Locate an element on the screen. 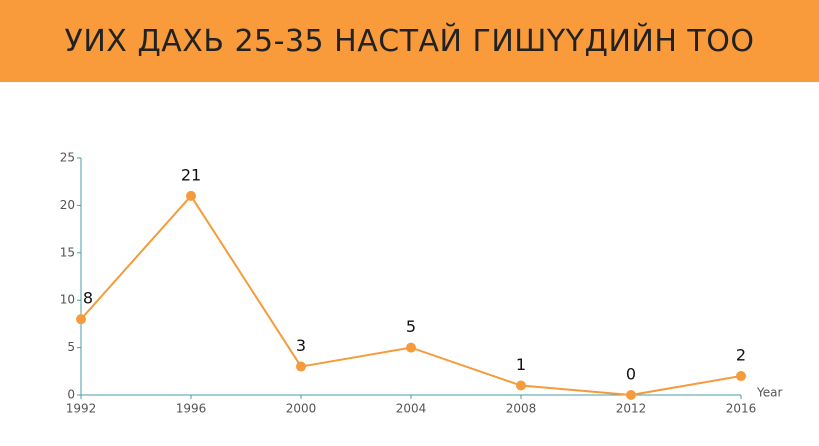  x-tick-label: 2004 is located at coordinates (411, 409).